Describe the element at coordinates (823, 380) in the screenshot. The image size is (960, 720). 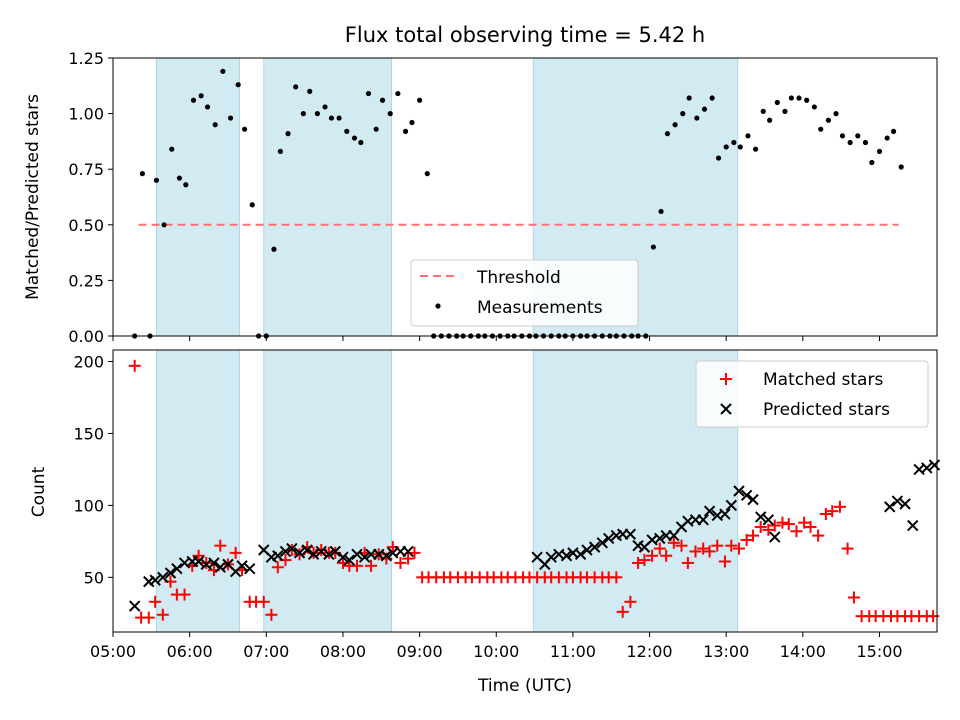
I see `legend-matched-label: Matched stars` at that location.